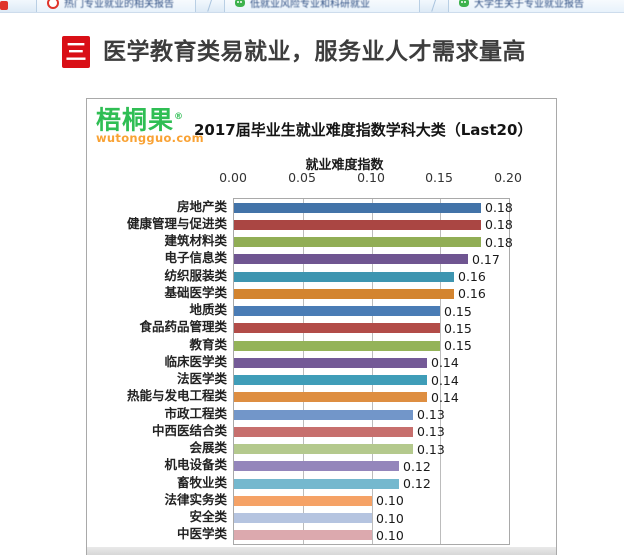 This screenshot has width=624, height=555. What do you see at coordinates (195, 499) in the screenshot?
I see `category-label: 法律实务类` at bounding box center [195, 499].